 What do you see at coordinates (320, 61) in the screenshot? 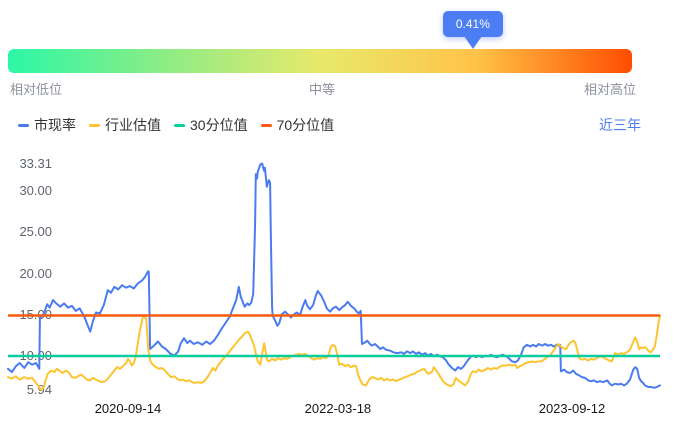
I see `valuation-gradient-bar` at bounding box center [320, 61].